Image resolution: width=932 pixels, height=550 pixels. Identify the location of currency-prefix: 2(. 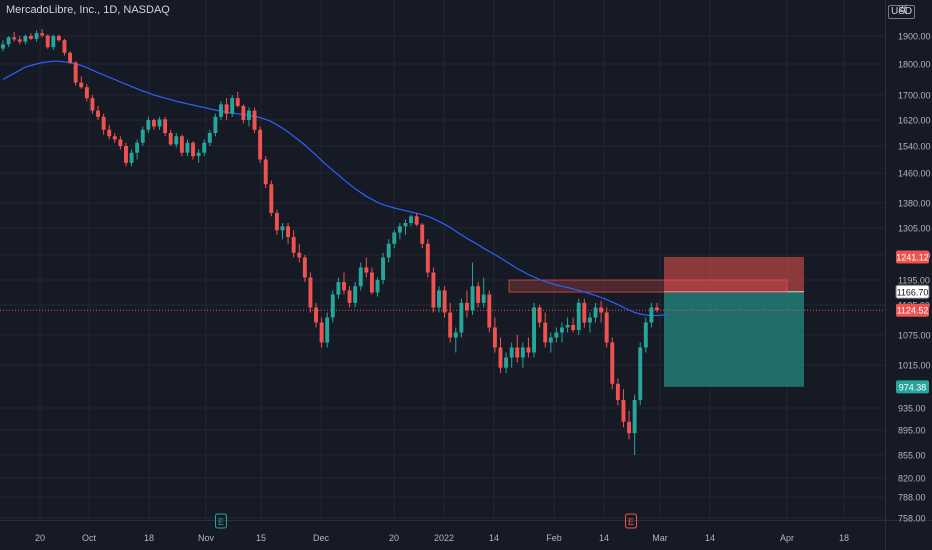
(902, 9).